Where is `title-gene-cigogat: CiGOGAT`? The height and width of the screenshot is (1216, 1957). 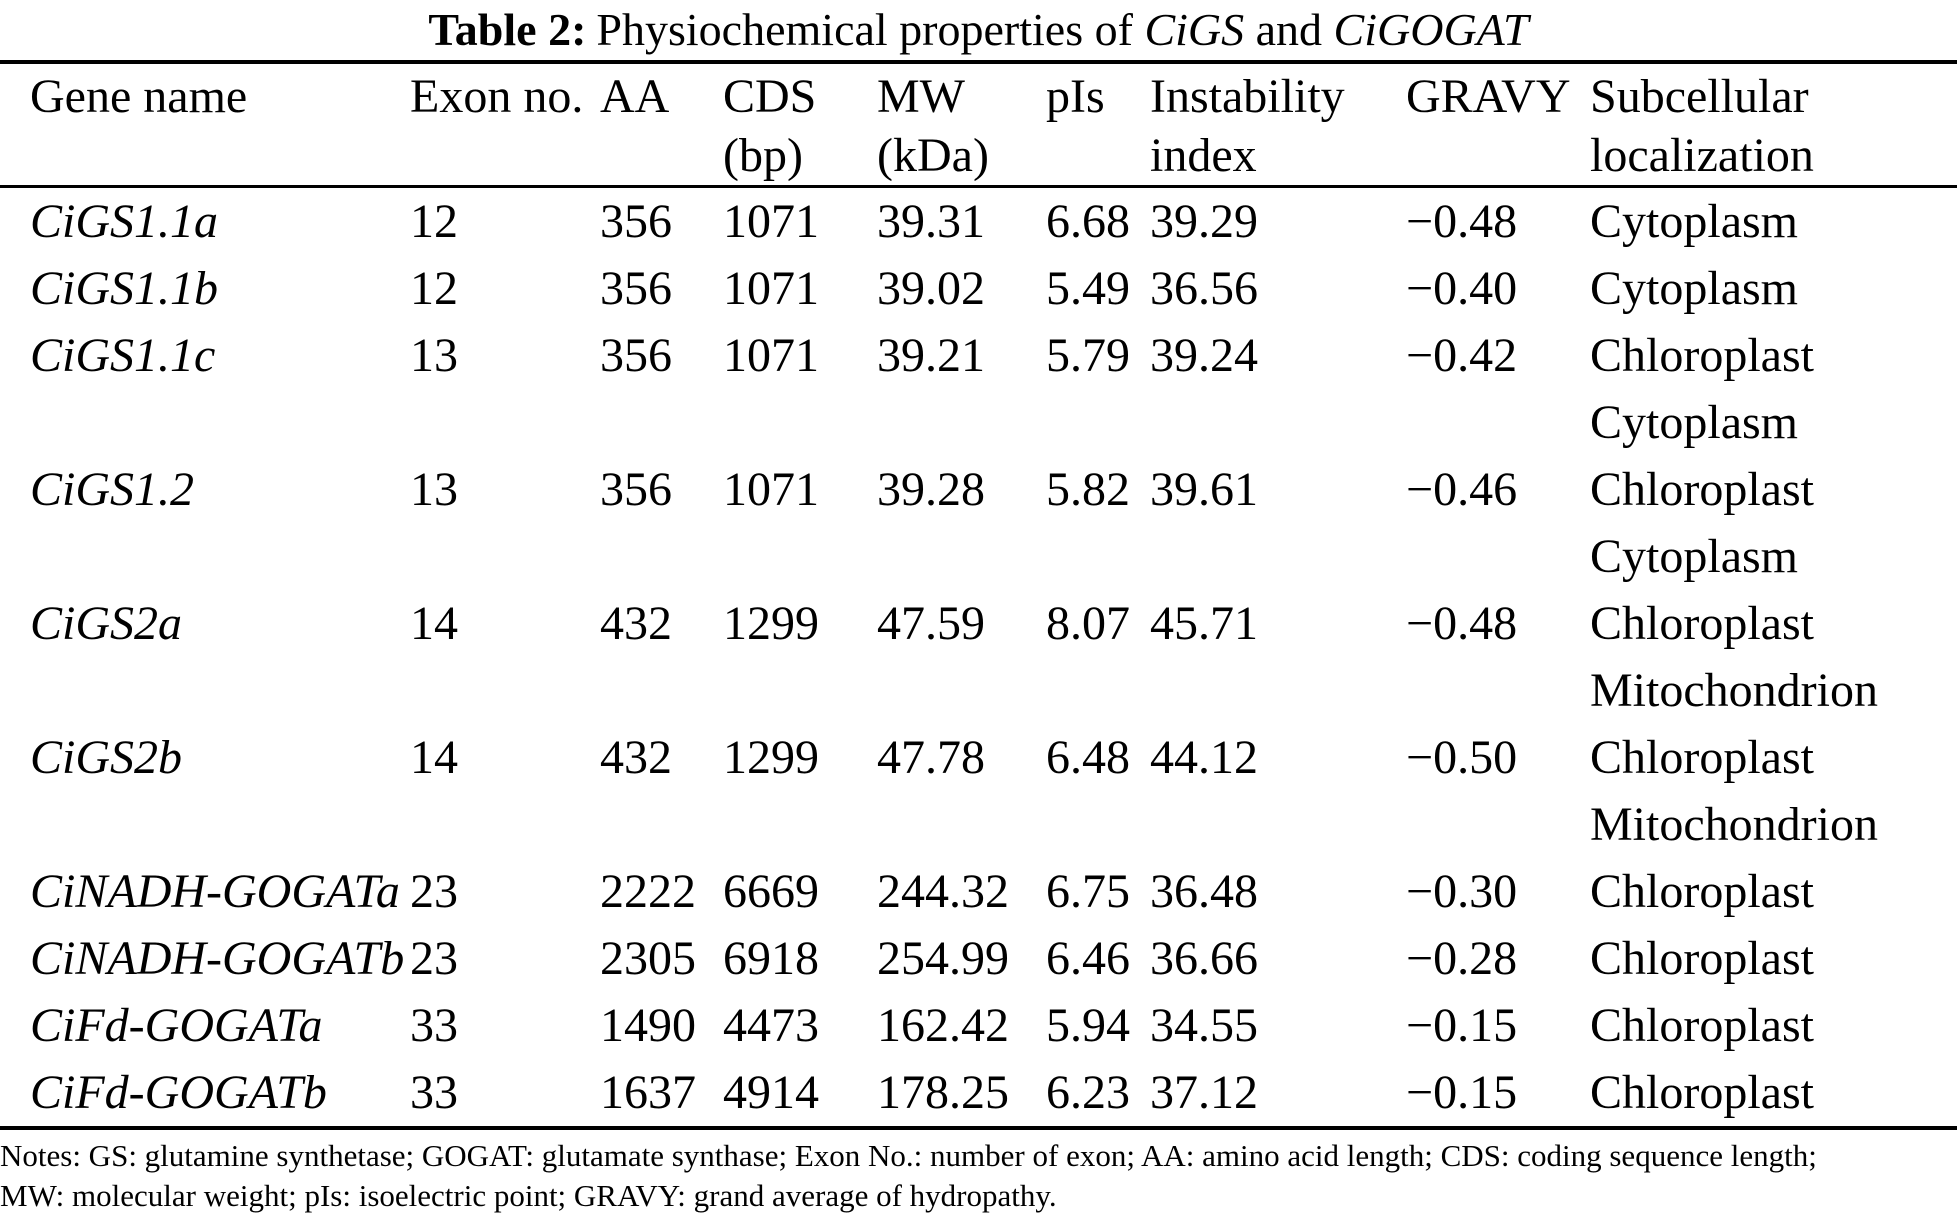
title-gene-cigogat: CiGOGAT is located at coordinates (1431, 29).